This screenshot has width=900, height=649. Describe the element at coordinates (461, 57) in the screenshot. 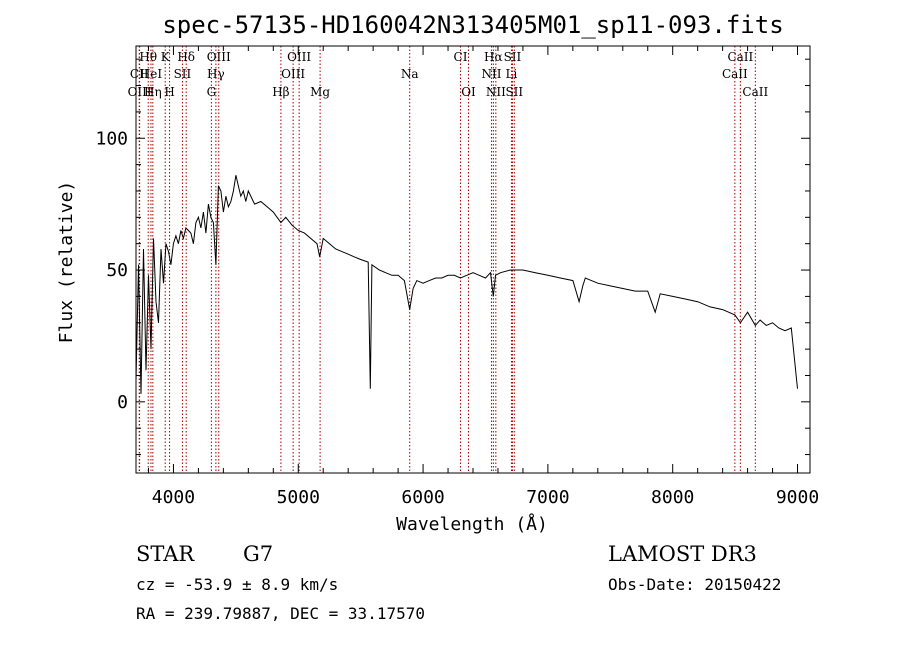

I see `spectral-line-label: CI` at that location.